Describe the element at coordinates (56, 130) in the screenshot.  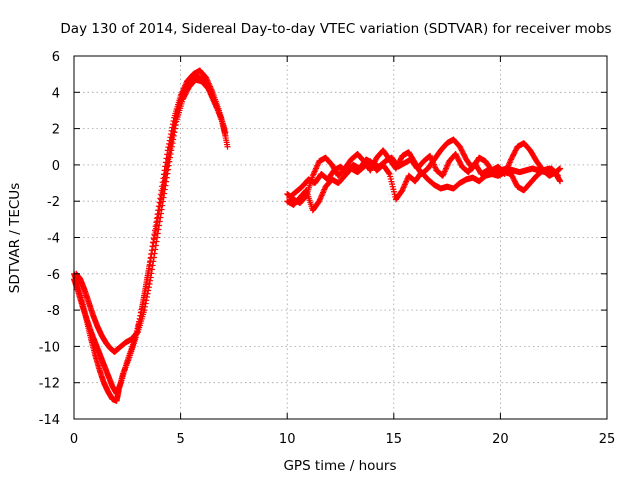
I see `y-tick-label: 2` at that location.